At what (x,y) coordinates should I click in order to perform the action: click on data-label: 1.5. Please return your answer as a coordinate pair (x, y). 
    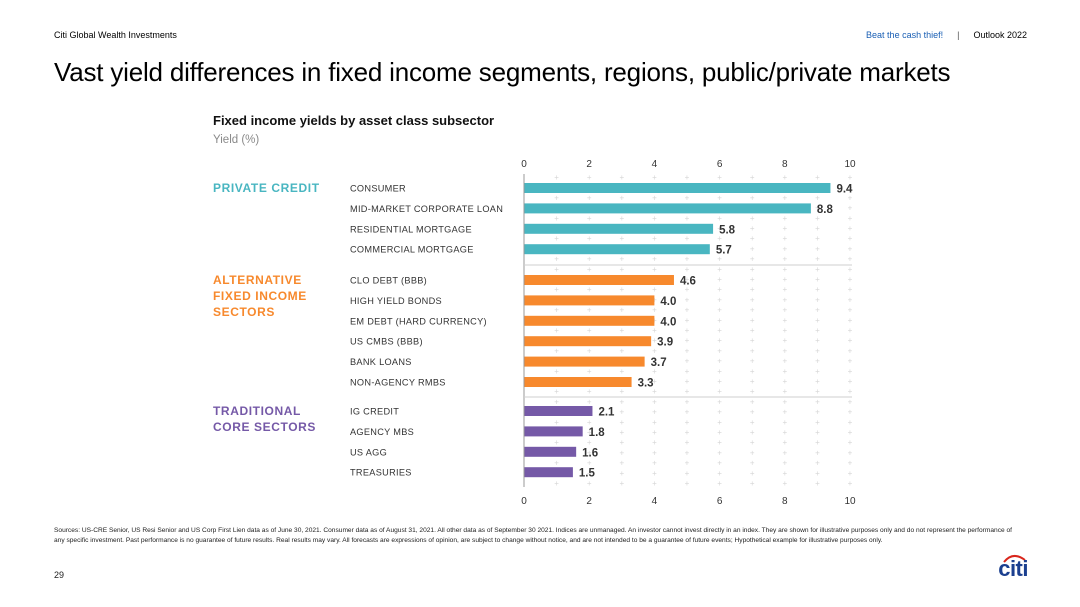
    Looking at the image, I should click on (587, 474).